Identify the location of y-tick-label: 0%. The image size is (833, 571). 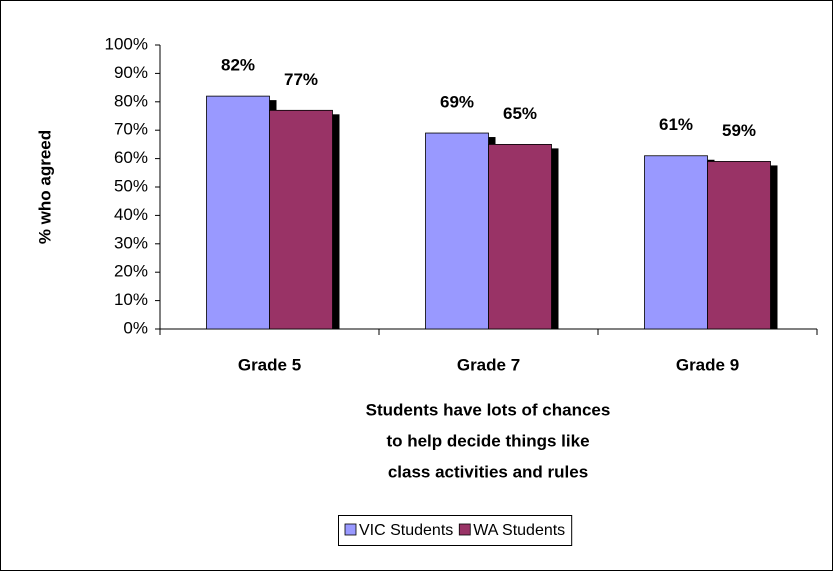
(135, 327).